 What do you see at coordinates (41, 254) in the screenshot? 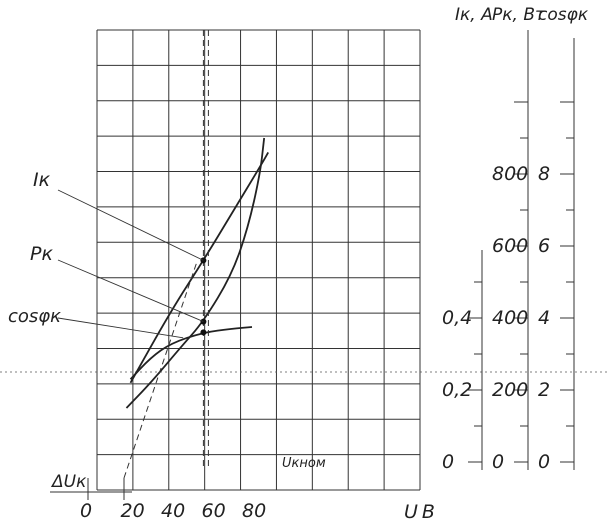
I see `label-pk: Pк` at bounding box center [41, 254].